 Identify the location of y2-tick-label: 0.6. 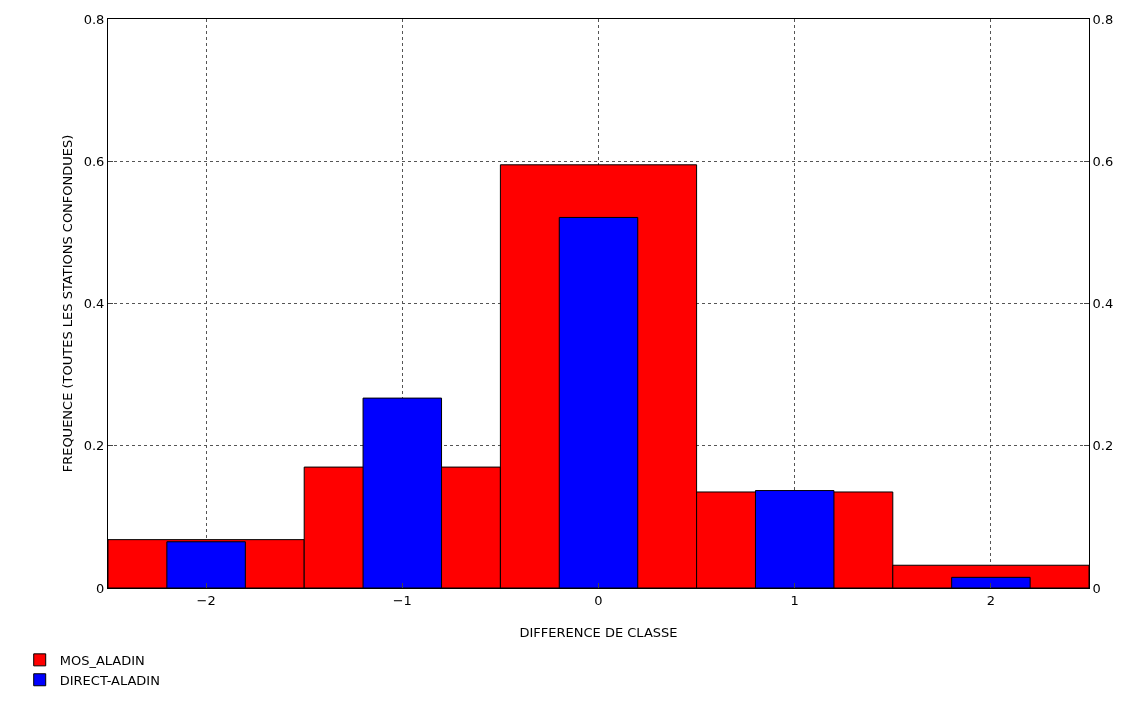
(1103, 161).